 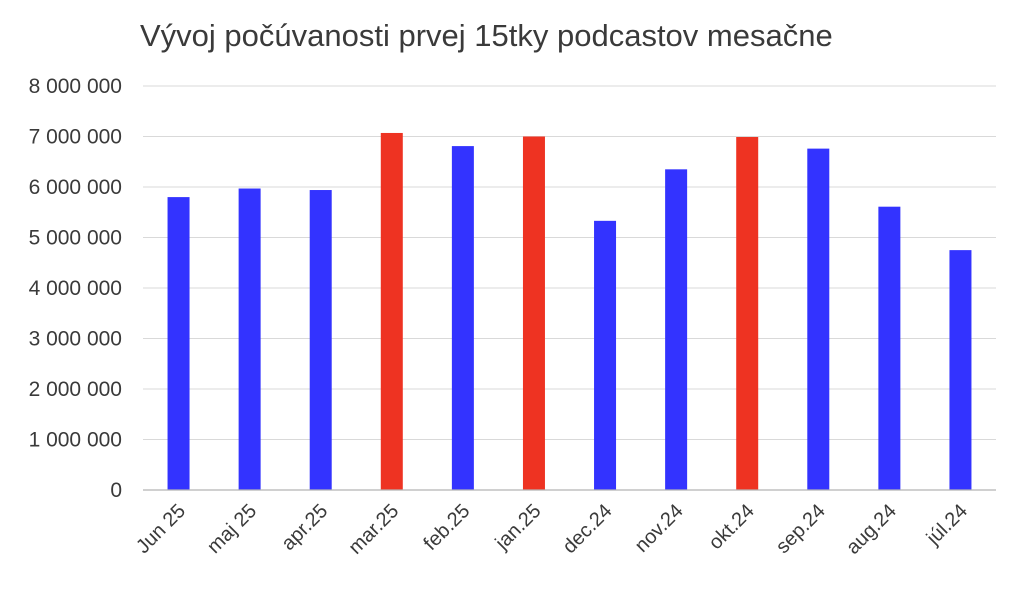 What do you see at coordinates (659, 528) in the screenshot?
I see `x-tick-label: nov.24` at bounding box center [659, 528].